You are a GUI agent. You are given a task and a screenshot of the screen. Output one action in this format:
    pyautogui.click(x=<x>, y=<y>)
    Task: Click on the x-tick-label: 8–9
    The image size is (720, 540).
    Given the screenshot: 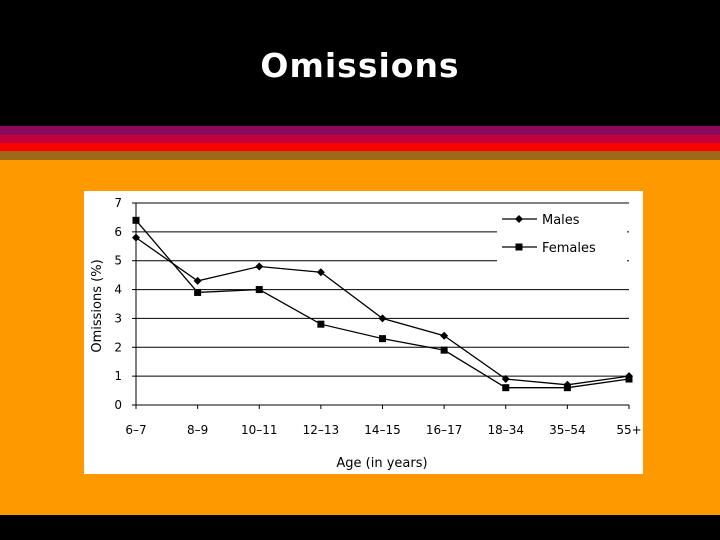 What is the action you would take?
    pyautogui.click(x=197, y=430)
    